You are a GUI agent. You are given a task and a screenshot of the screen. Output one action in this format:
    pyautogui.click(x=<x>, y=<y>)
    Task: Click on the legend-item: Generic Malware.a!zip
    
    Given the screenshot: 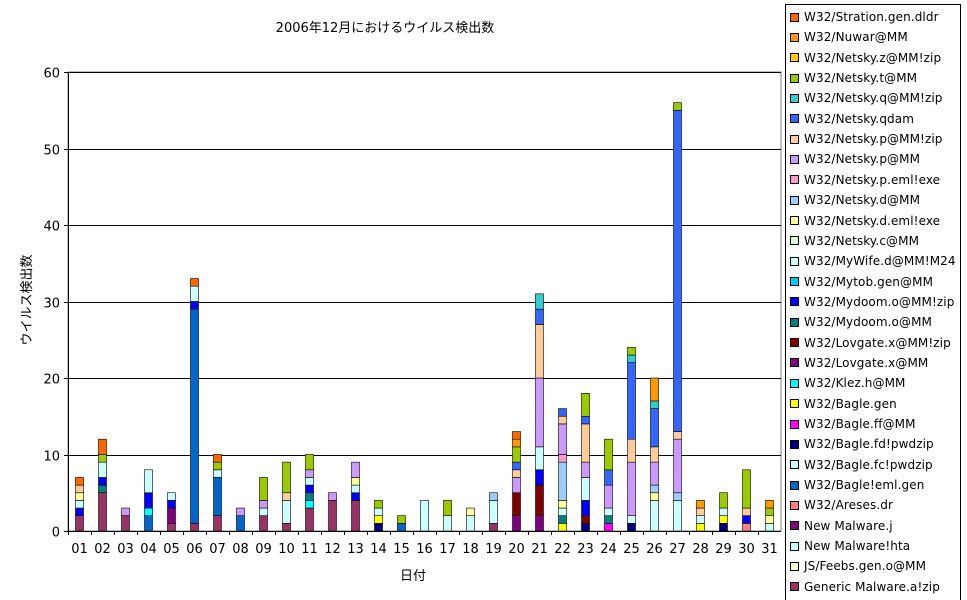 What is the action you would take?
    pyautogui.click(x=865, y=587)
    